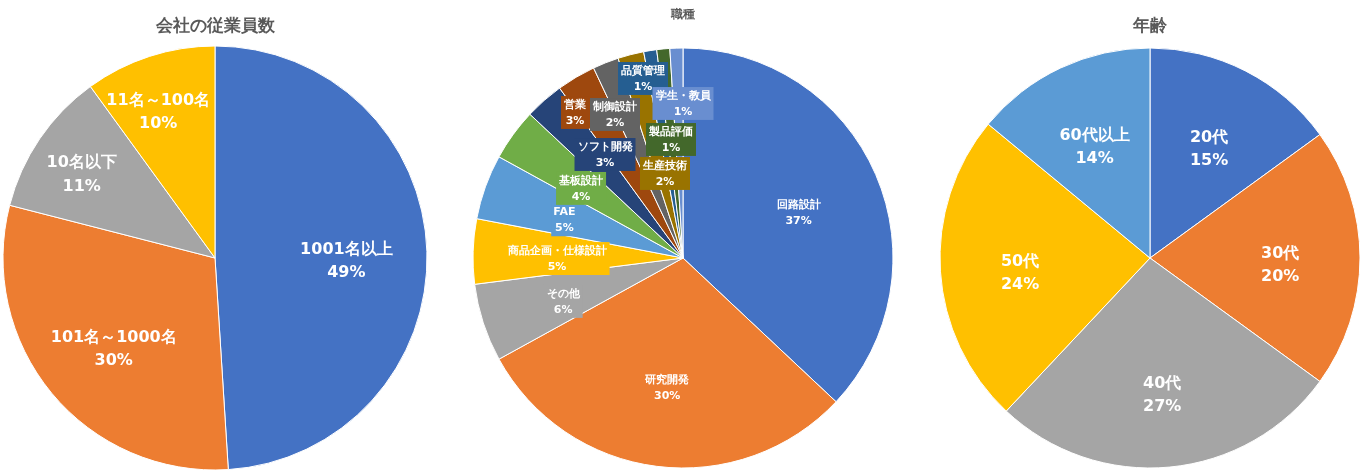  What do you see at coordinates (1162, 405) in the screenshot?
I see `data-label: 27%` at bounding box center [1162, 405].